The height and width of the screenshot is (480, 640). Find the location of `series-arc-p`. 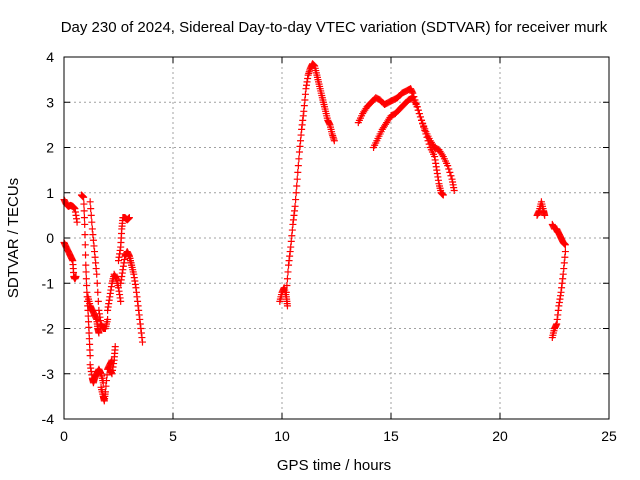

series-arc-p is located at coordinates (408, 146).